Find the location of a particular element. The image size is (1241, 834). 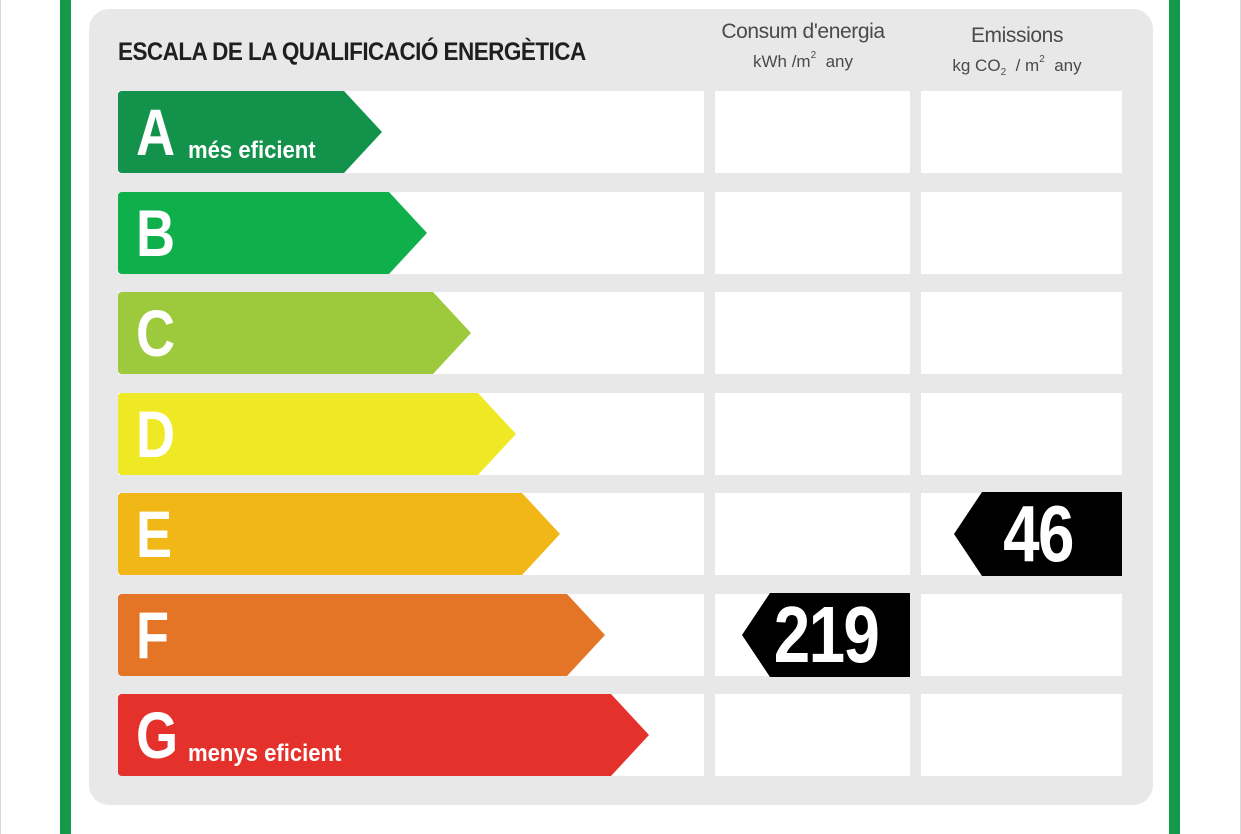

emissions-column-header: Emissions kg CO2 / m2 any is located at coordinates (1017, 51).